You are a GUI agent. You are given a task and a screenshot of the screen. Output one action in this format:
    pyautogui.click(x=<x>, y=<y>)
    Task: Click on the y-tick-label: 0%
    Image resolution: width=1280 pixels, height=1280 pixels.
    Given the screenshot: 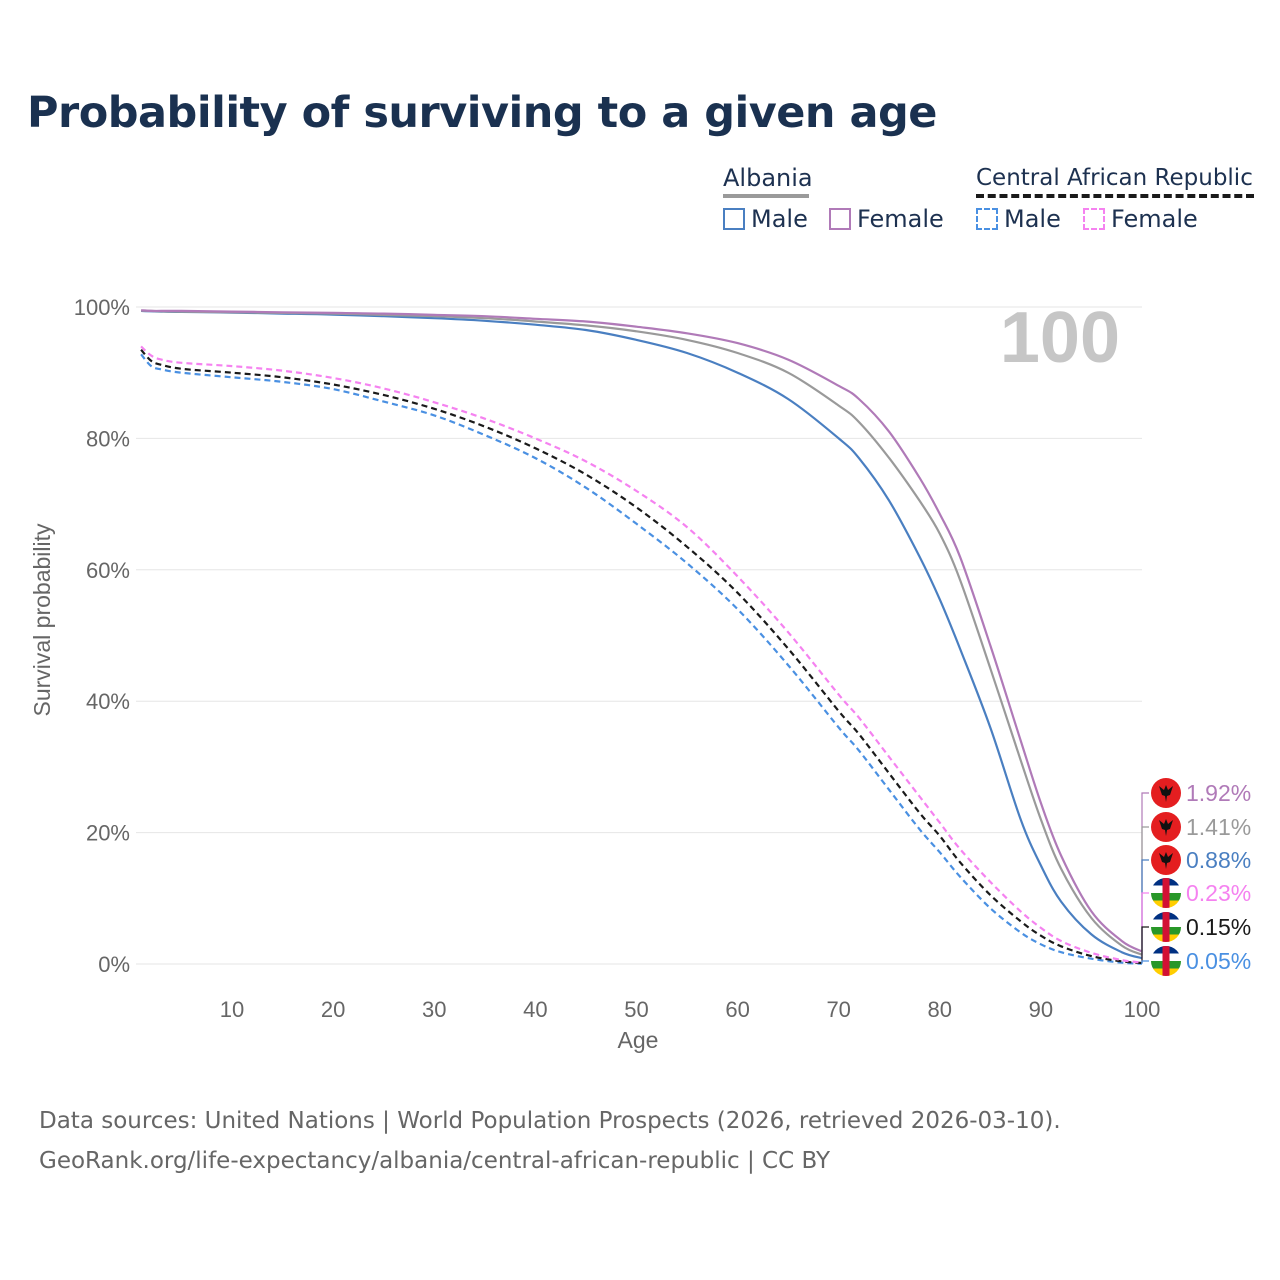 What is the action you would take?
    pyautogui.click(x=114, y=964)
    